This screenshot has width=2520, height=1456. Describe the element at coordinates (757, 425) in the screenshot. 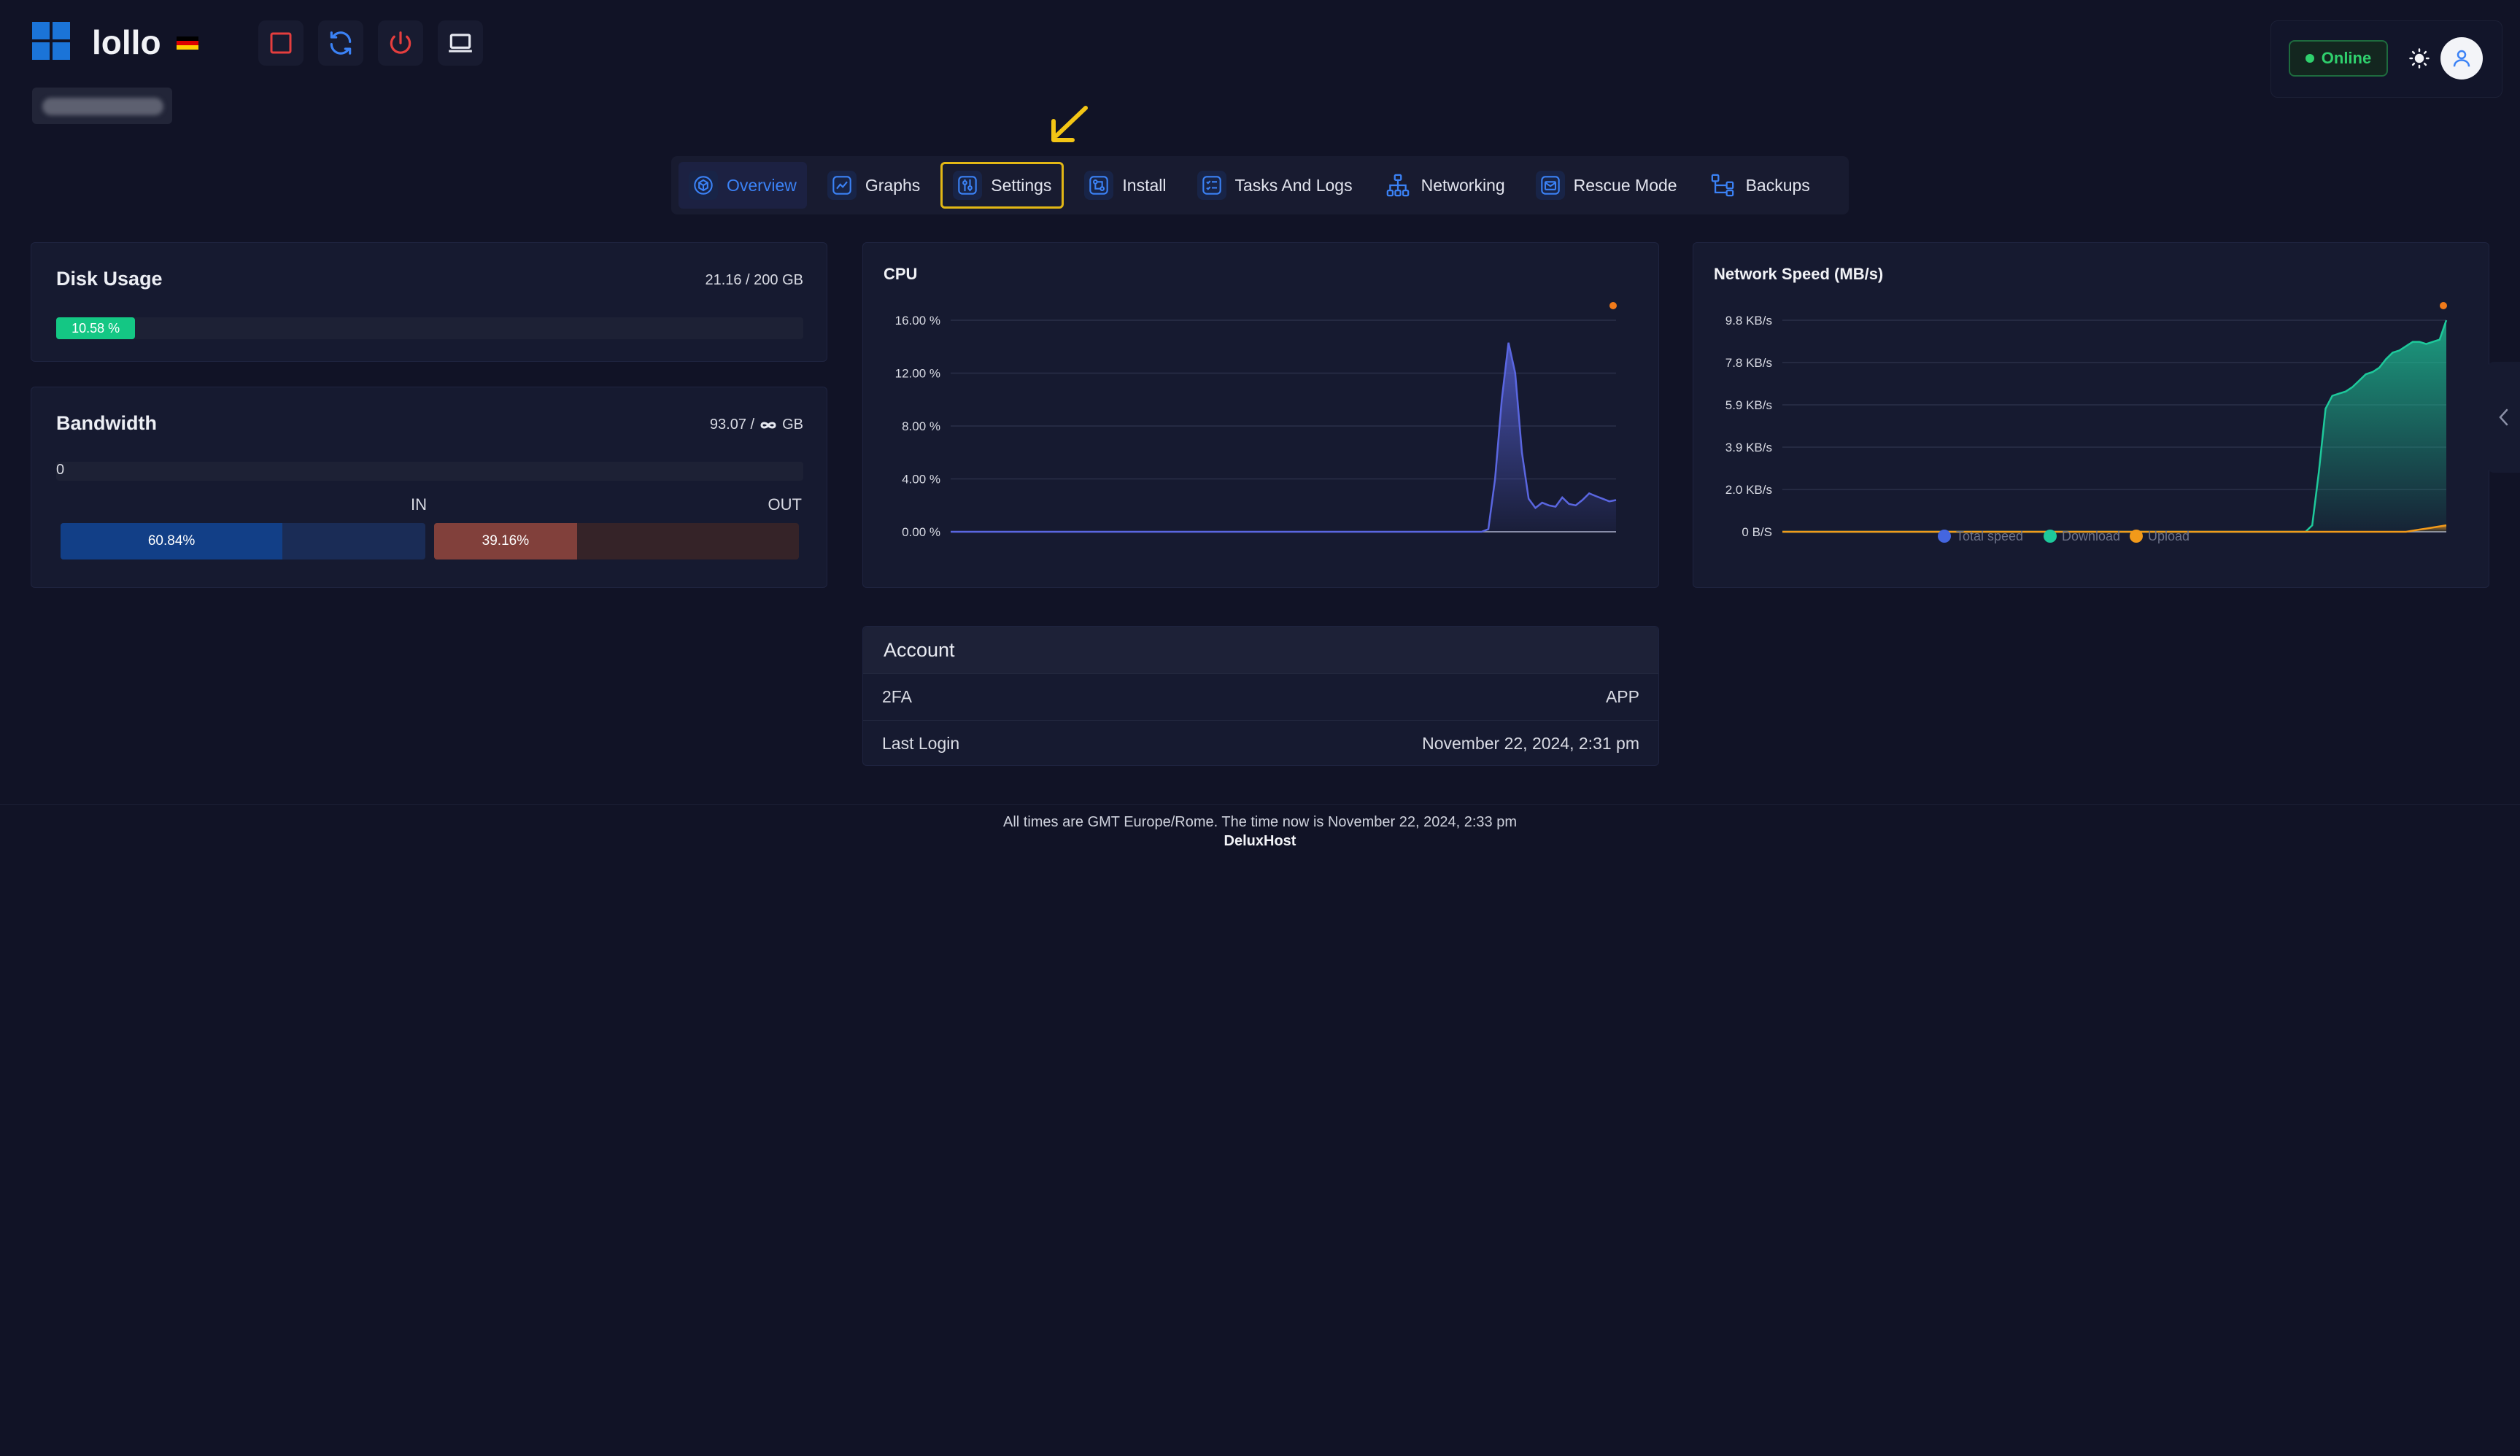

I see `bandwidth-usage-value: 93.07 / GB` at that location.